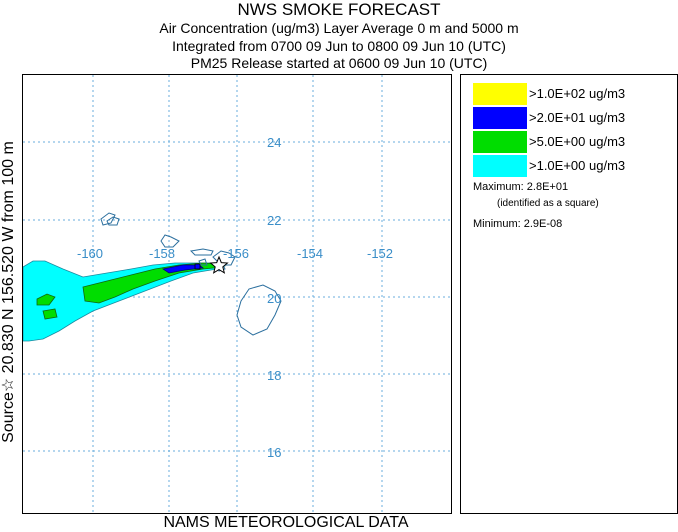 The height and width of the screenshot is (532, 678). Describe the element at coordinates (577, 117) in the screenshot. I see `legend-label: >2.0E+01 ug/m3` at that location.